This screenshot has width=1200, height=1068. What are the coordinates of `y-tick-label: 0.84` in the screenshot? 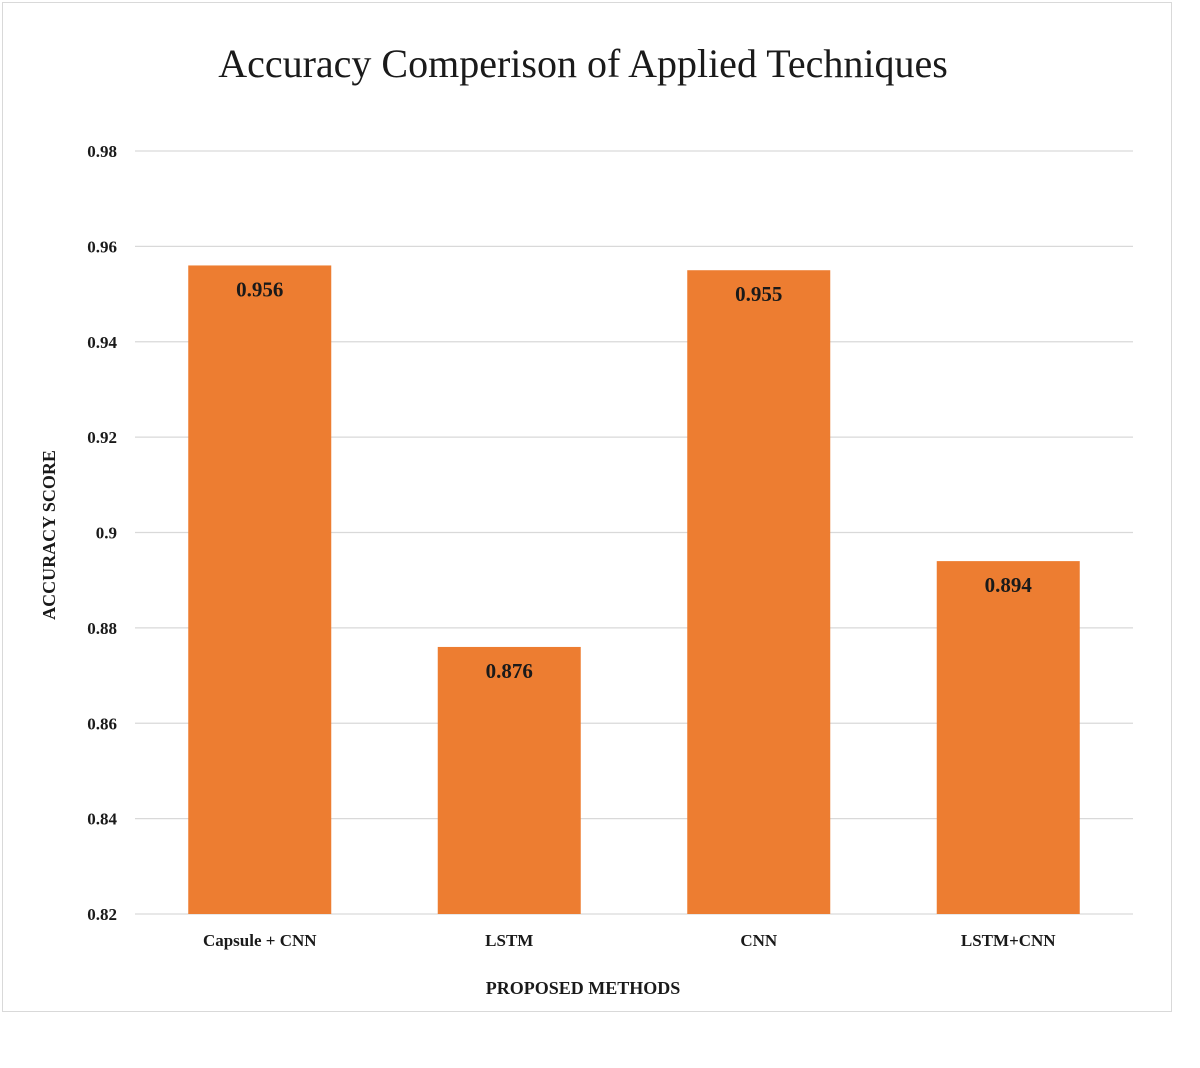 It's located at (102, 819).